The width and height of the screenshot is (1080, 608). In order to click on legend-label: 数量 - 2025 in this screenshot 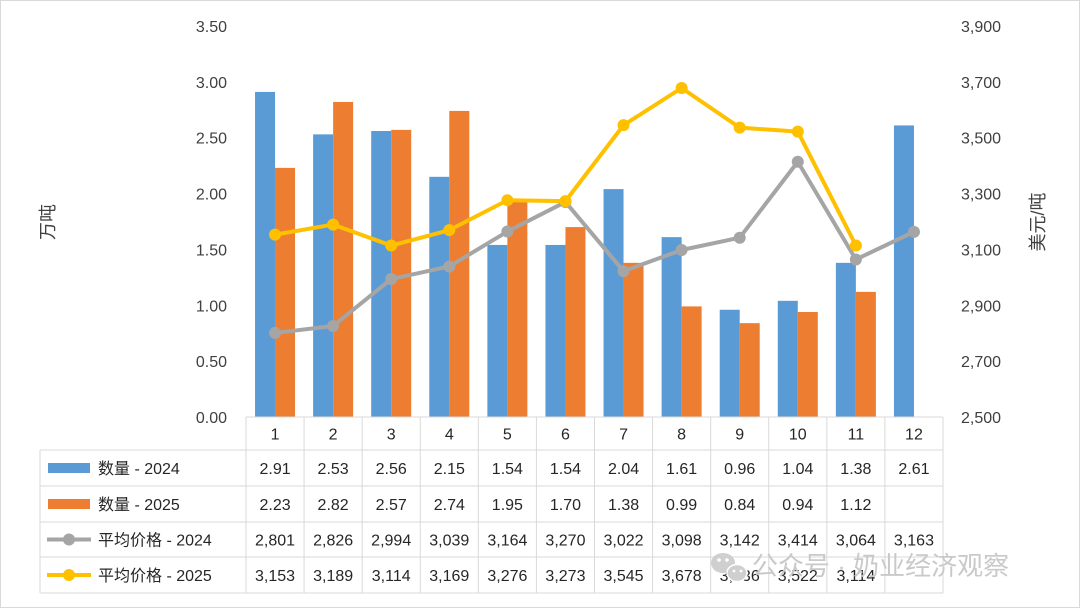, I will do `click(139, 505)`.